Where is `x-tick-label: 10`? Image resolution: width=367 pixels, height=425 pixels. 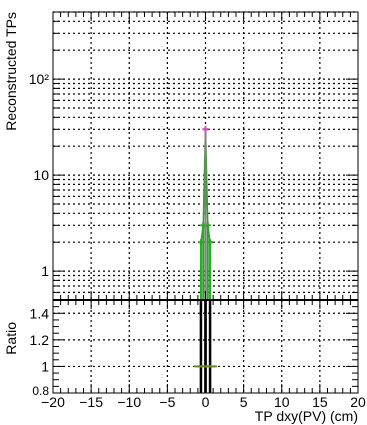 x-tick-label: 10 is located at coordinates (282, 402).